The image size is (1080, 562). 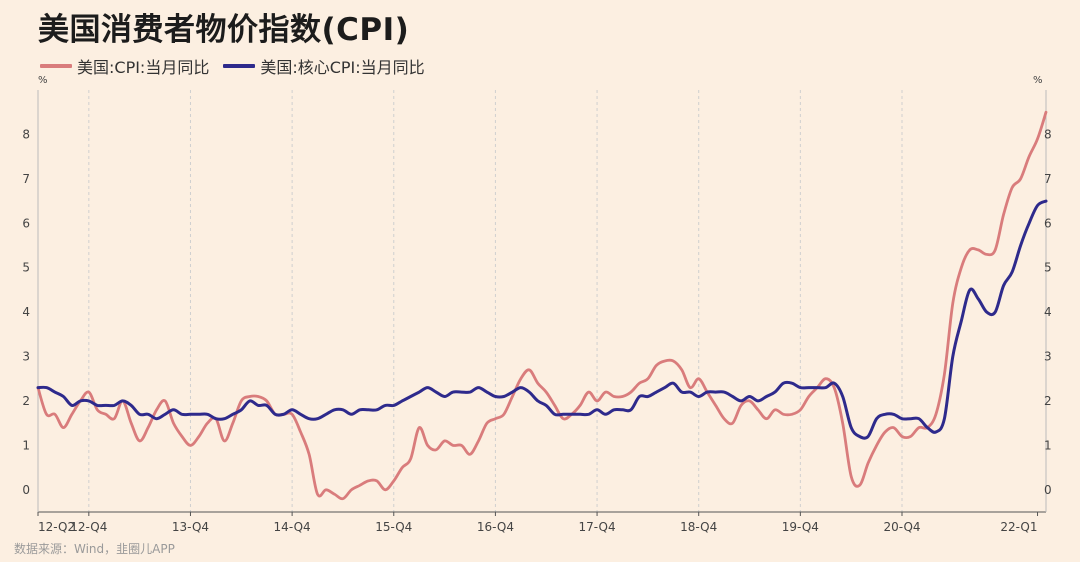 I want to click on x-tick-label: 13-Q4, so click(x=190, y=527).